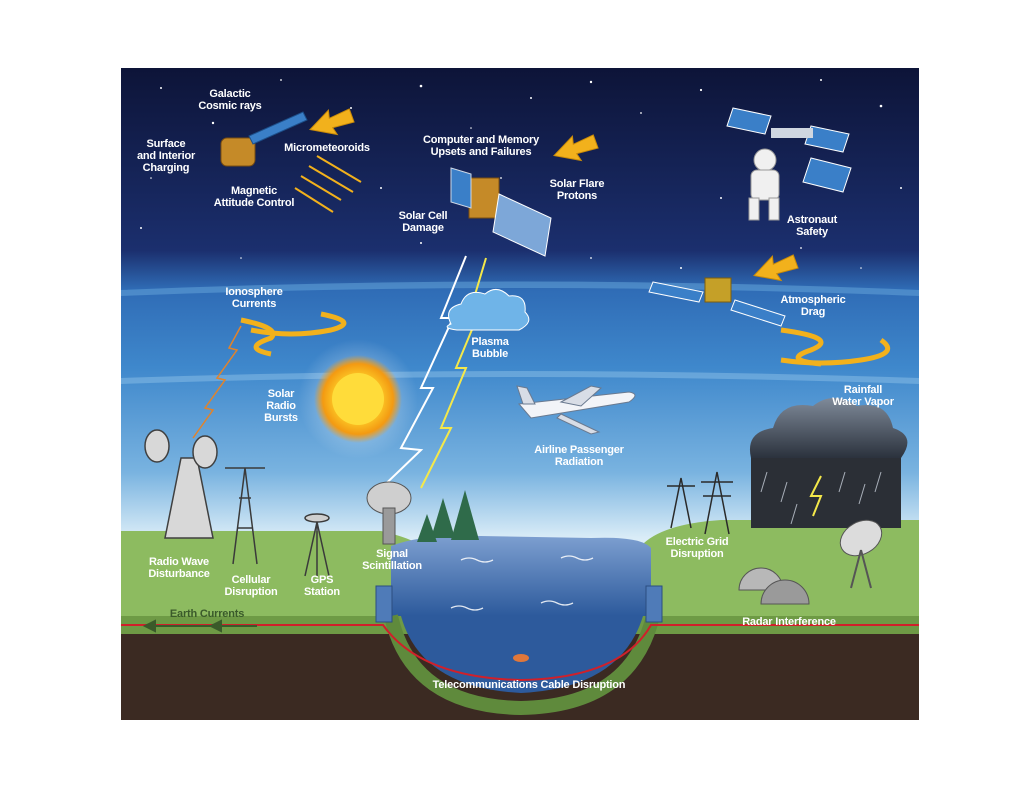 Image resolution: width=1024 pixels, height=791 pixels. What do you see at coordinates (861, 554) in the screenshot?
I see `radar-dish` at bounding box center [861, 554].